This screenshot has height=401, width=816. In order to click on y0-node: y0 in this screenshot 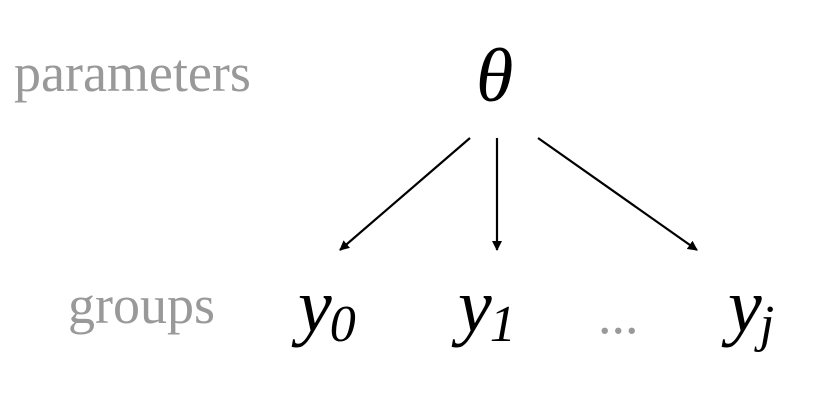, I will do `click(327, 309)`.